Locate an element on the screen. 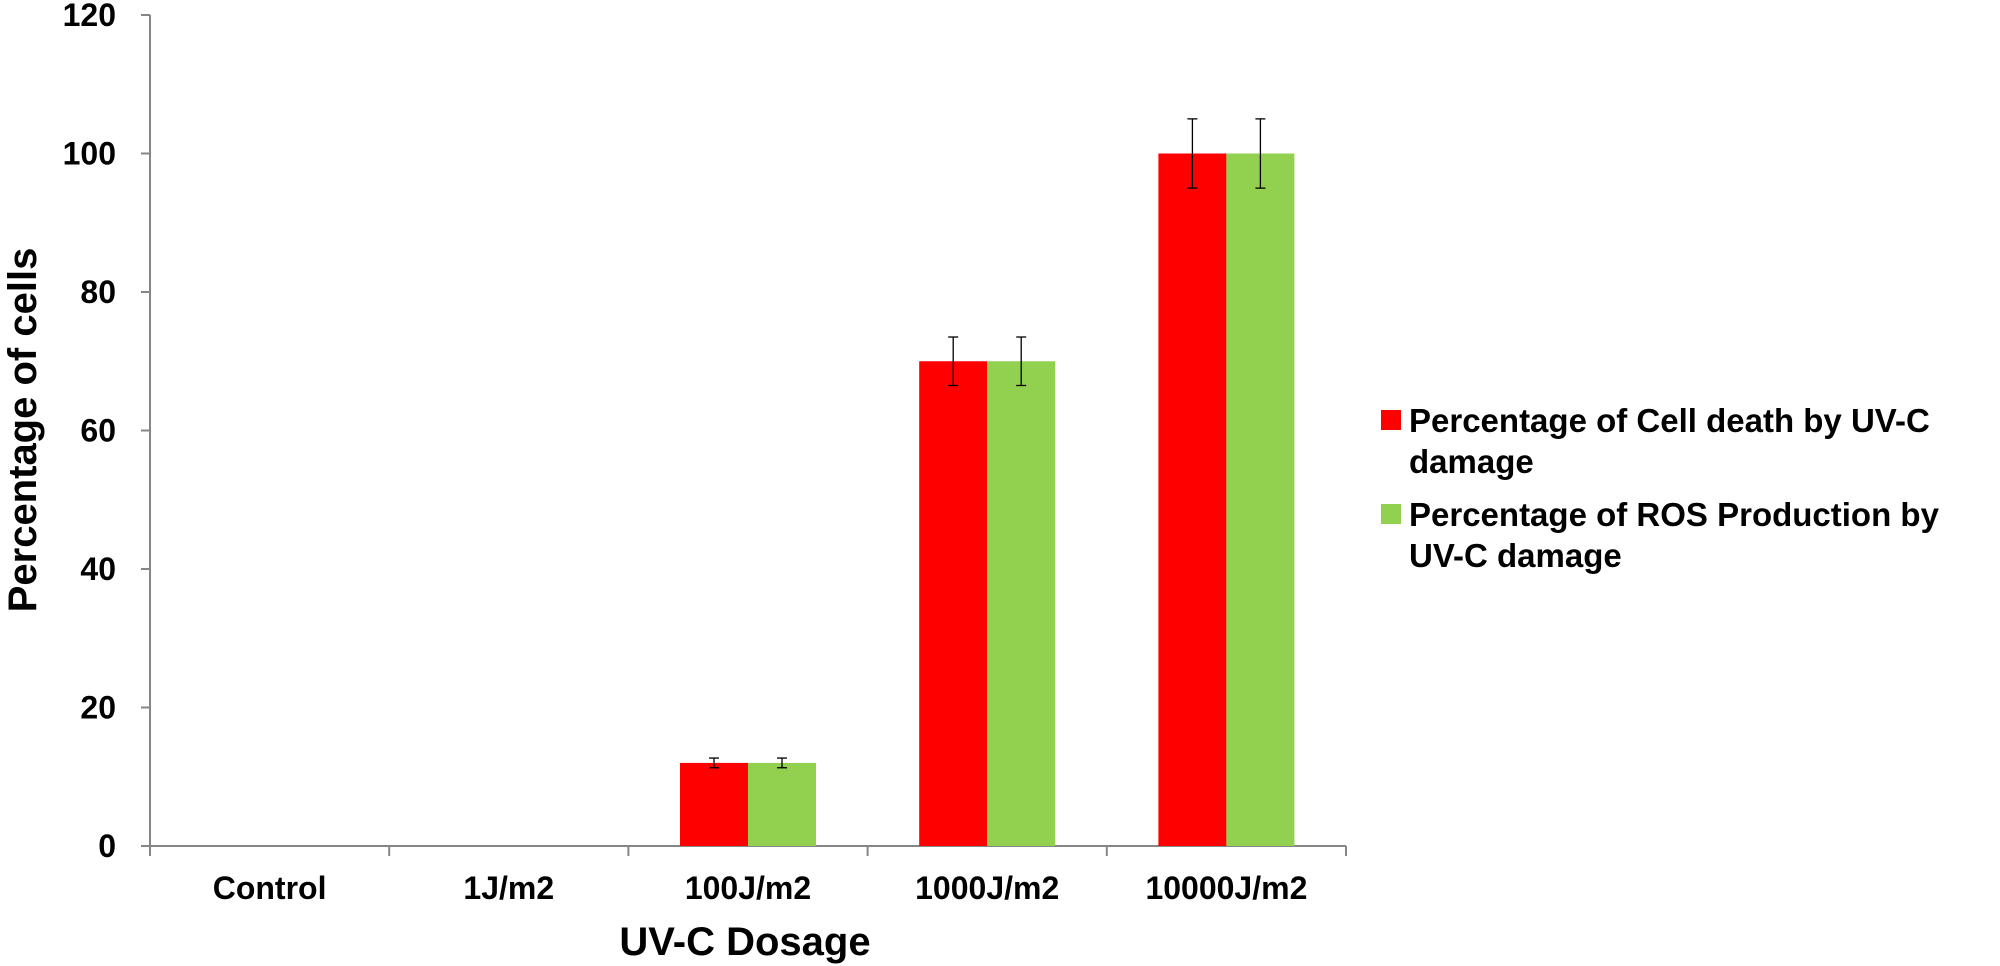 This screenshot has width=2000, height=966. x-tick-label: 1J/m2 is located at coordinates (508, 888).